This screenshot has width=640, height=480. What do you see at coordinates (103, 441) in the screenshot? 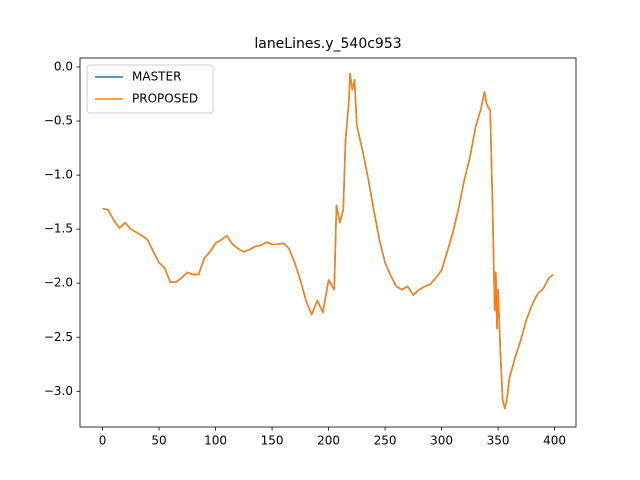
I see `x-tick-label: 0` at bounding box center [103, 441].